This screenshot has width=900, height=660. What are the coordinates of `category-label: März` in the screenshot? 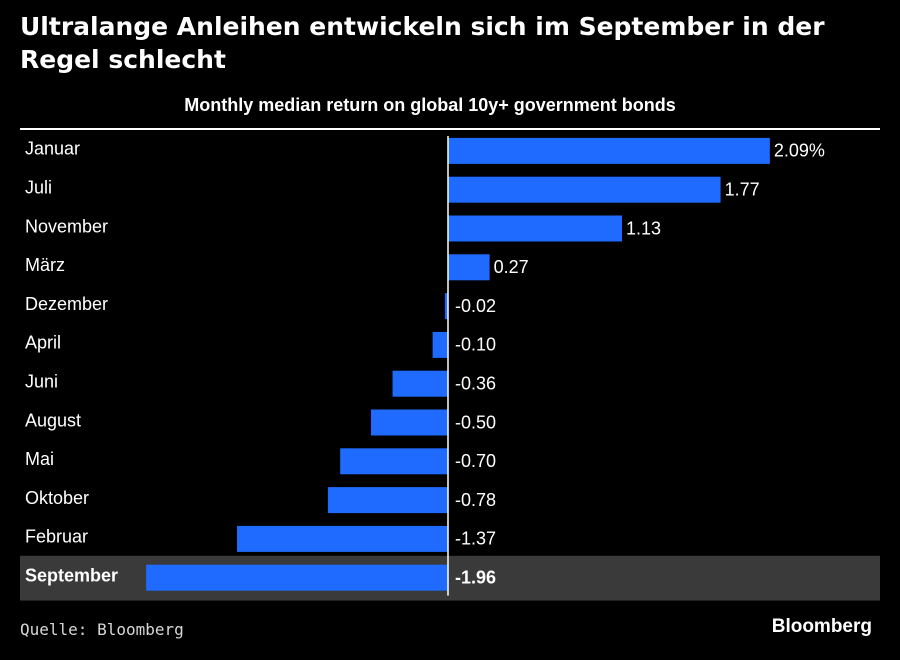 It's located at (45, 265).